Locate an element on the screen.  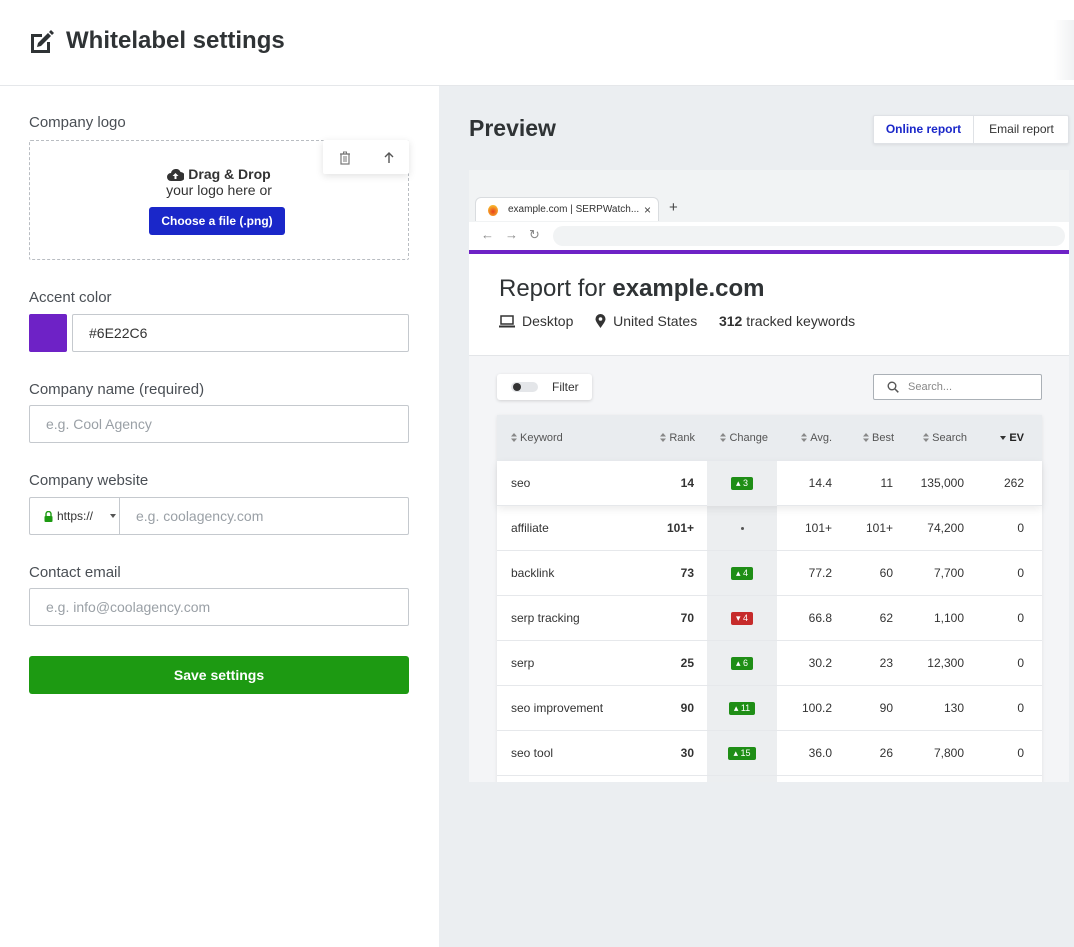
arrow-up-icon is located at coordinates (389, 158).